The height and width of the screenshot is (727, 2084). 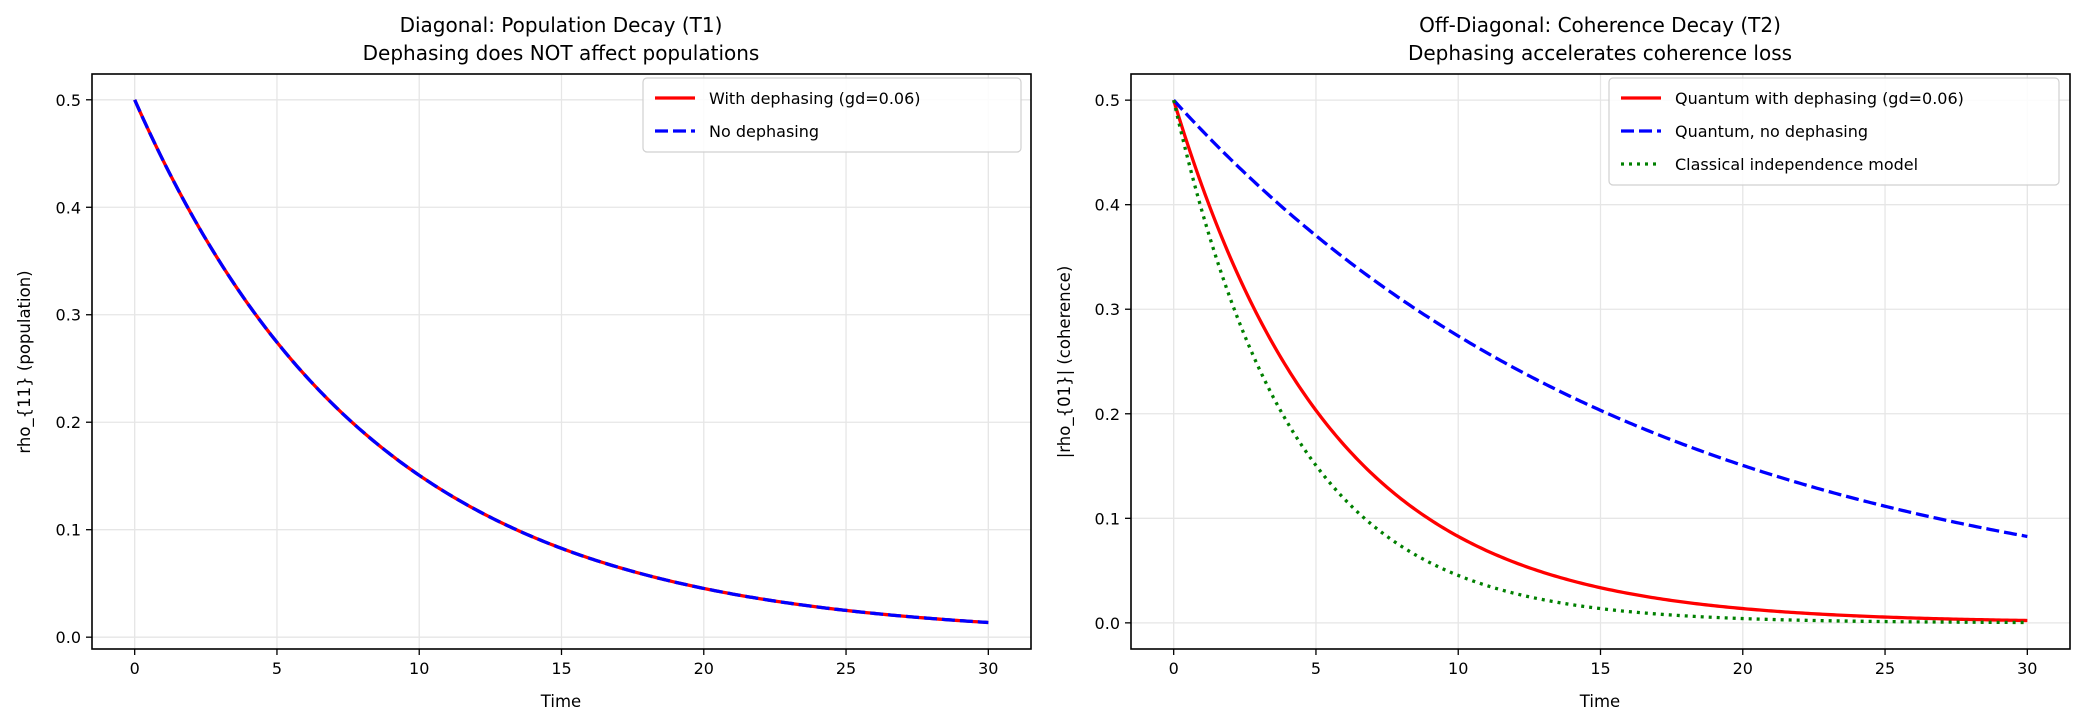 I want to click on legend-entry-label: No dephasing, so click(x=764, y=131).